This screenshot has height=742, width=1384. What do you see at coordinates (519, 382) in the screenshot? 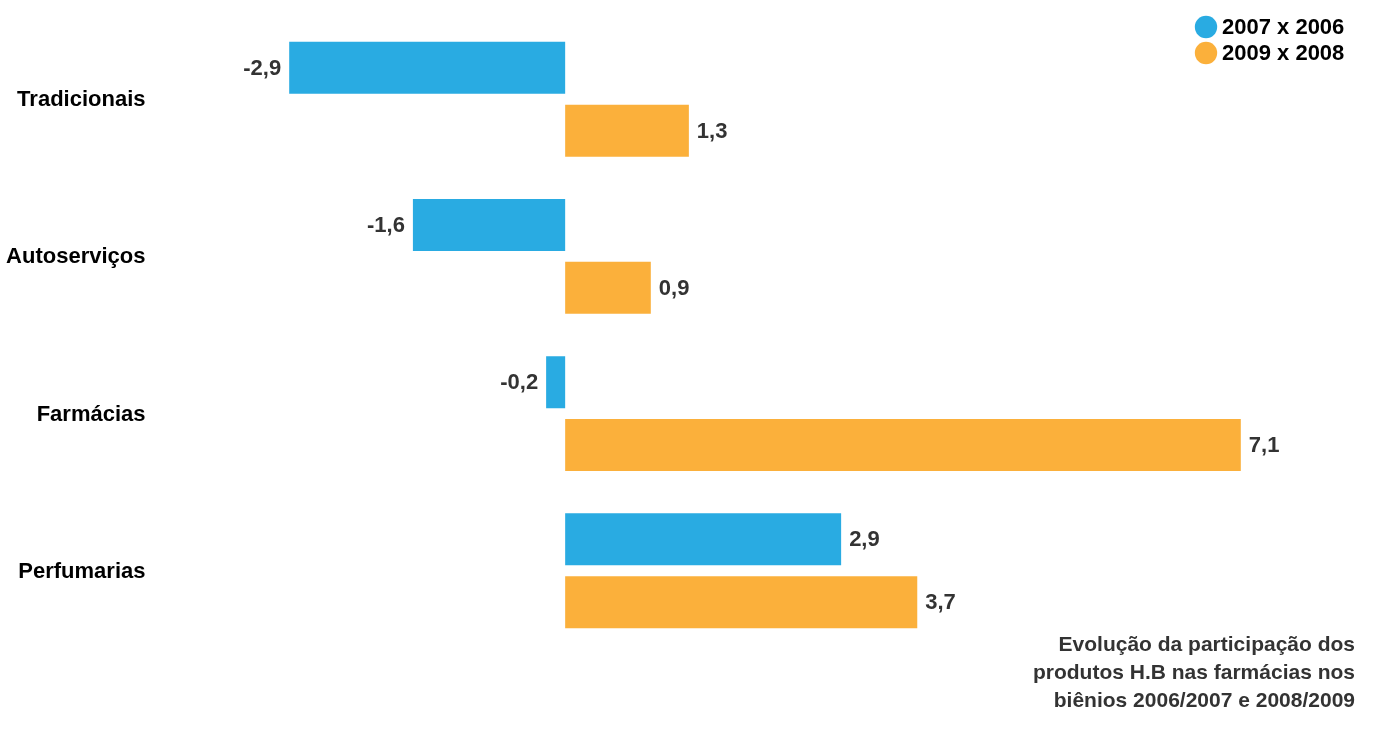
I see `data-label: -0,2` at bounding box center [519, 382].